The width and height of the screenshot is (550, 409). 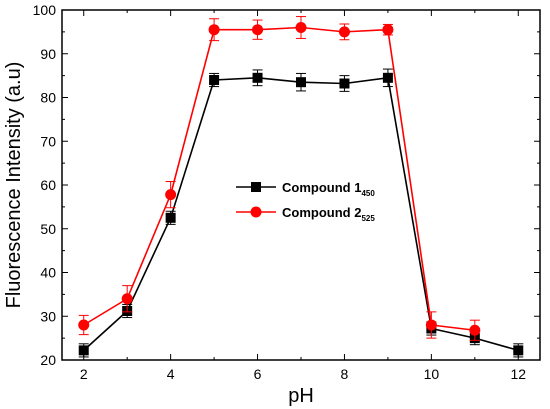 What do you see at coordinates (258, 374) in the screenshot?
I see `x-tick-label: 6` at bounding box center [258, 374].